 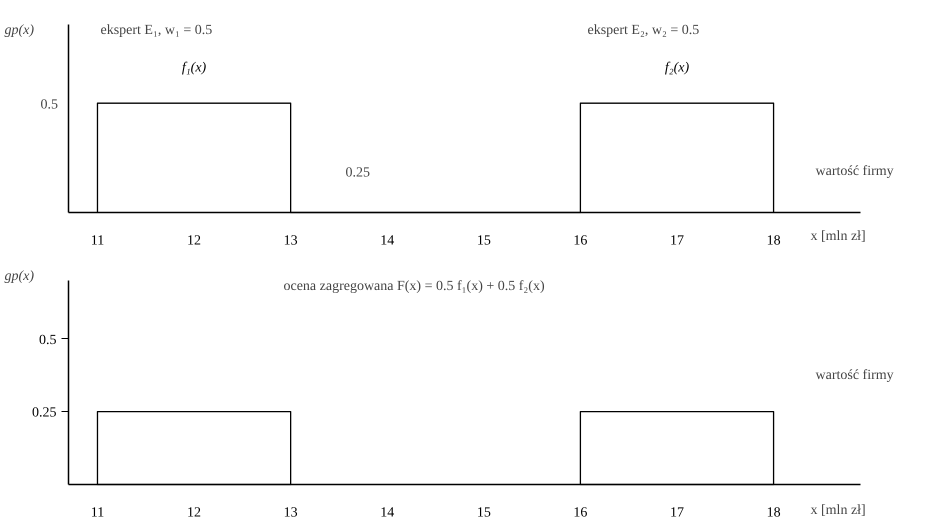 What do you see at coordinates (677, 68) in the screenshot?
I see `annotation: f₂(x)` at bounding box center [677, 68].